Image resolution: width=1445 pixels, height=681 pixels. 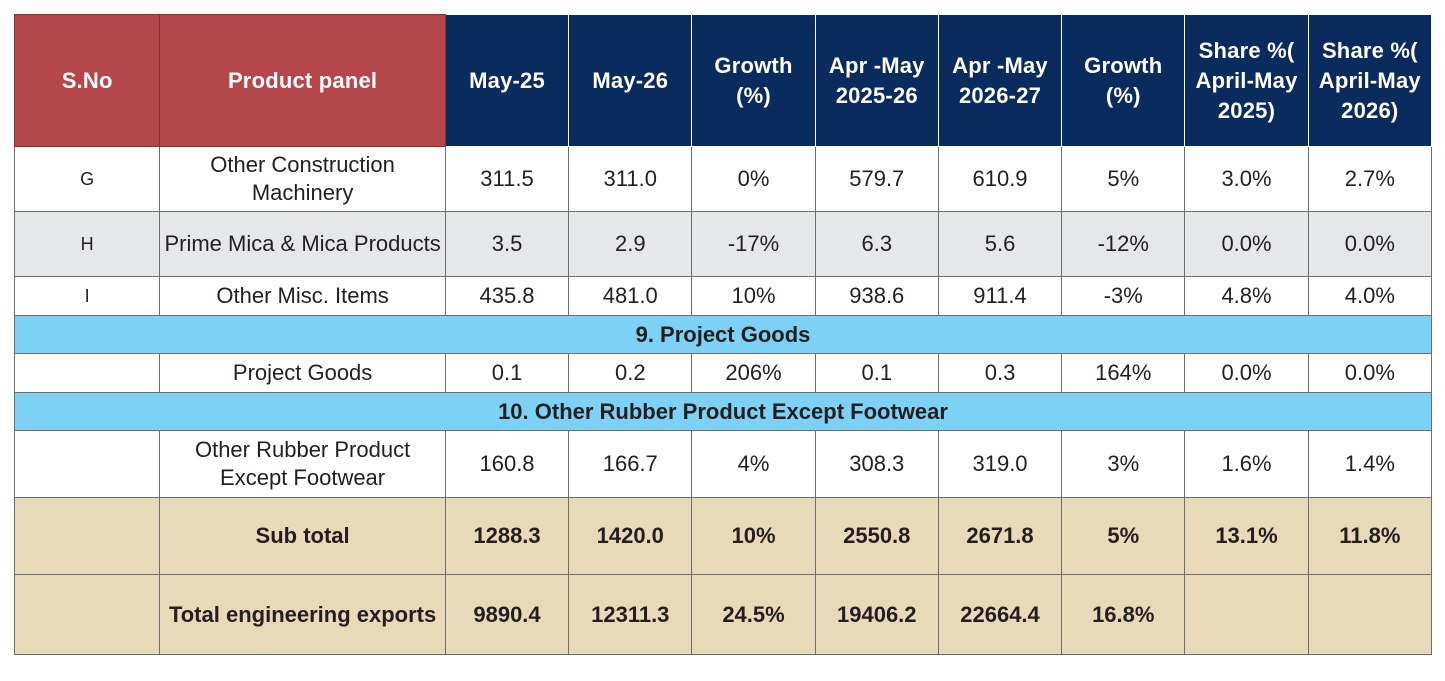 I want to click on cell-aprmay-2025-26: 579.7, so click(x=876, y=179).